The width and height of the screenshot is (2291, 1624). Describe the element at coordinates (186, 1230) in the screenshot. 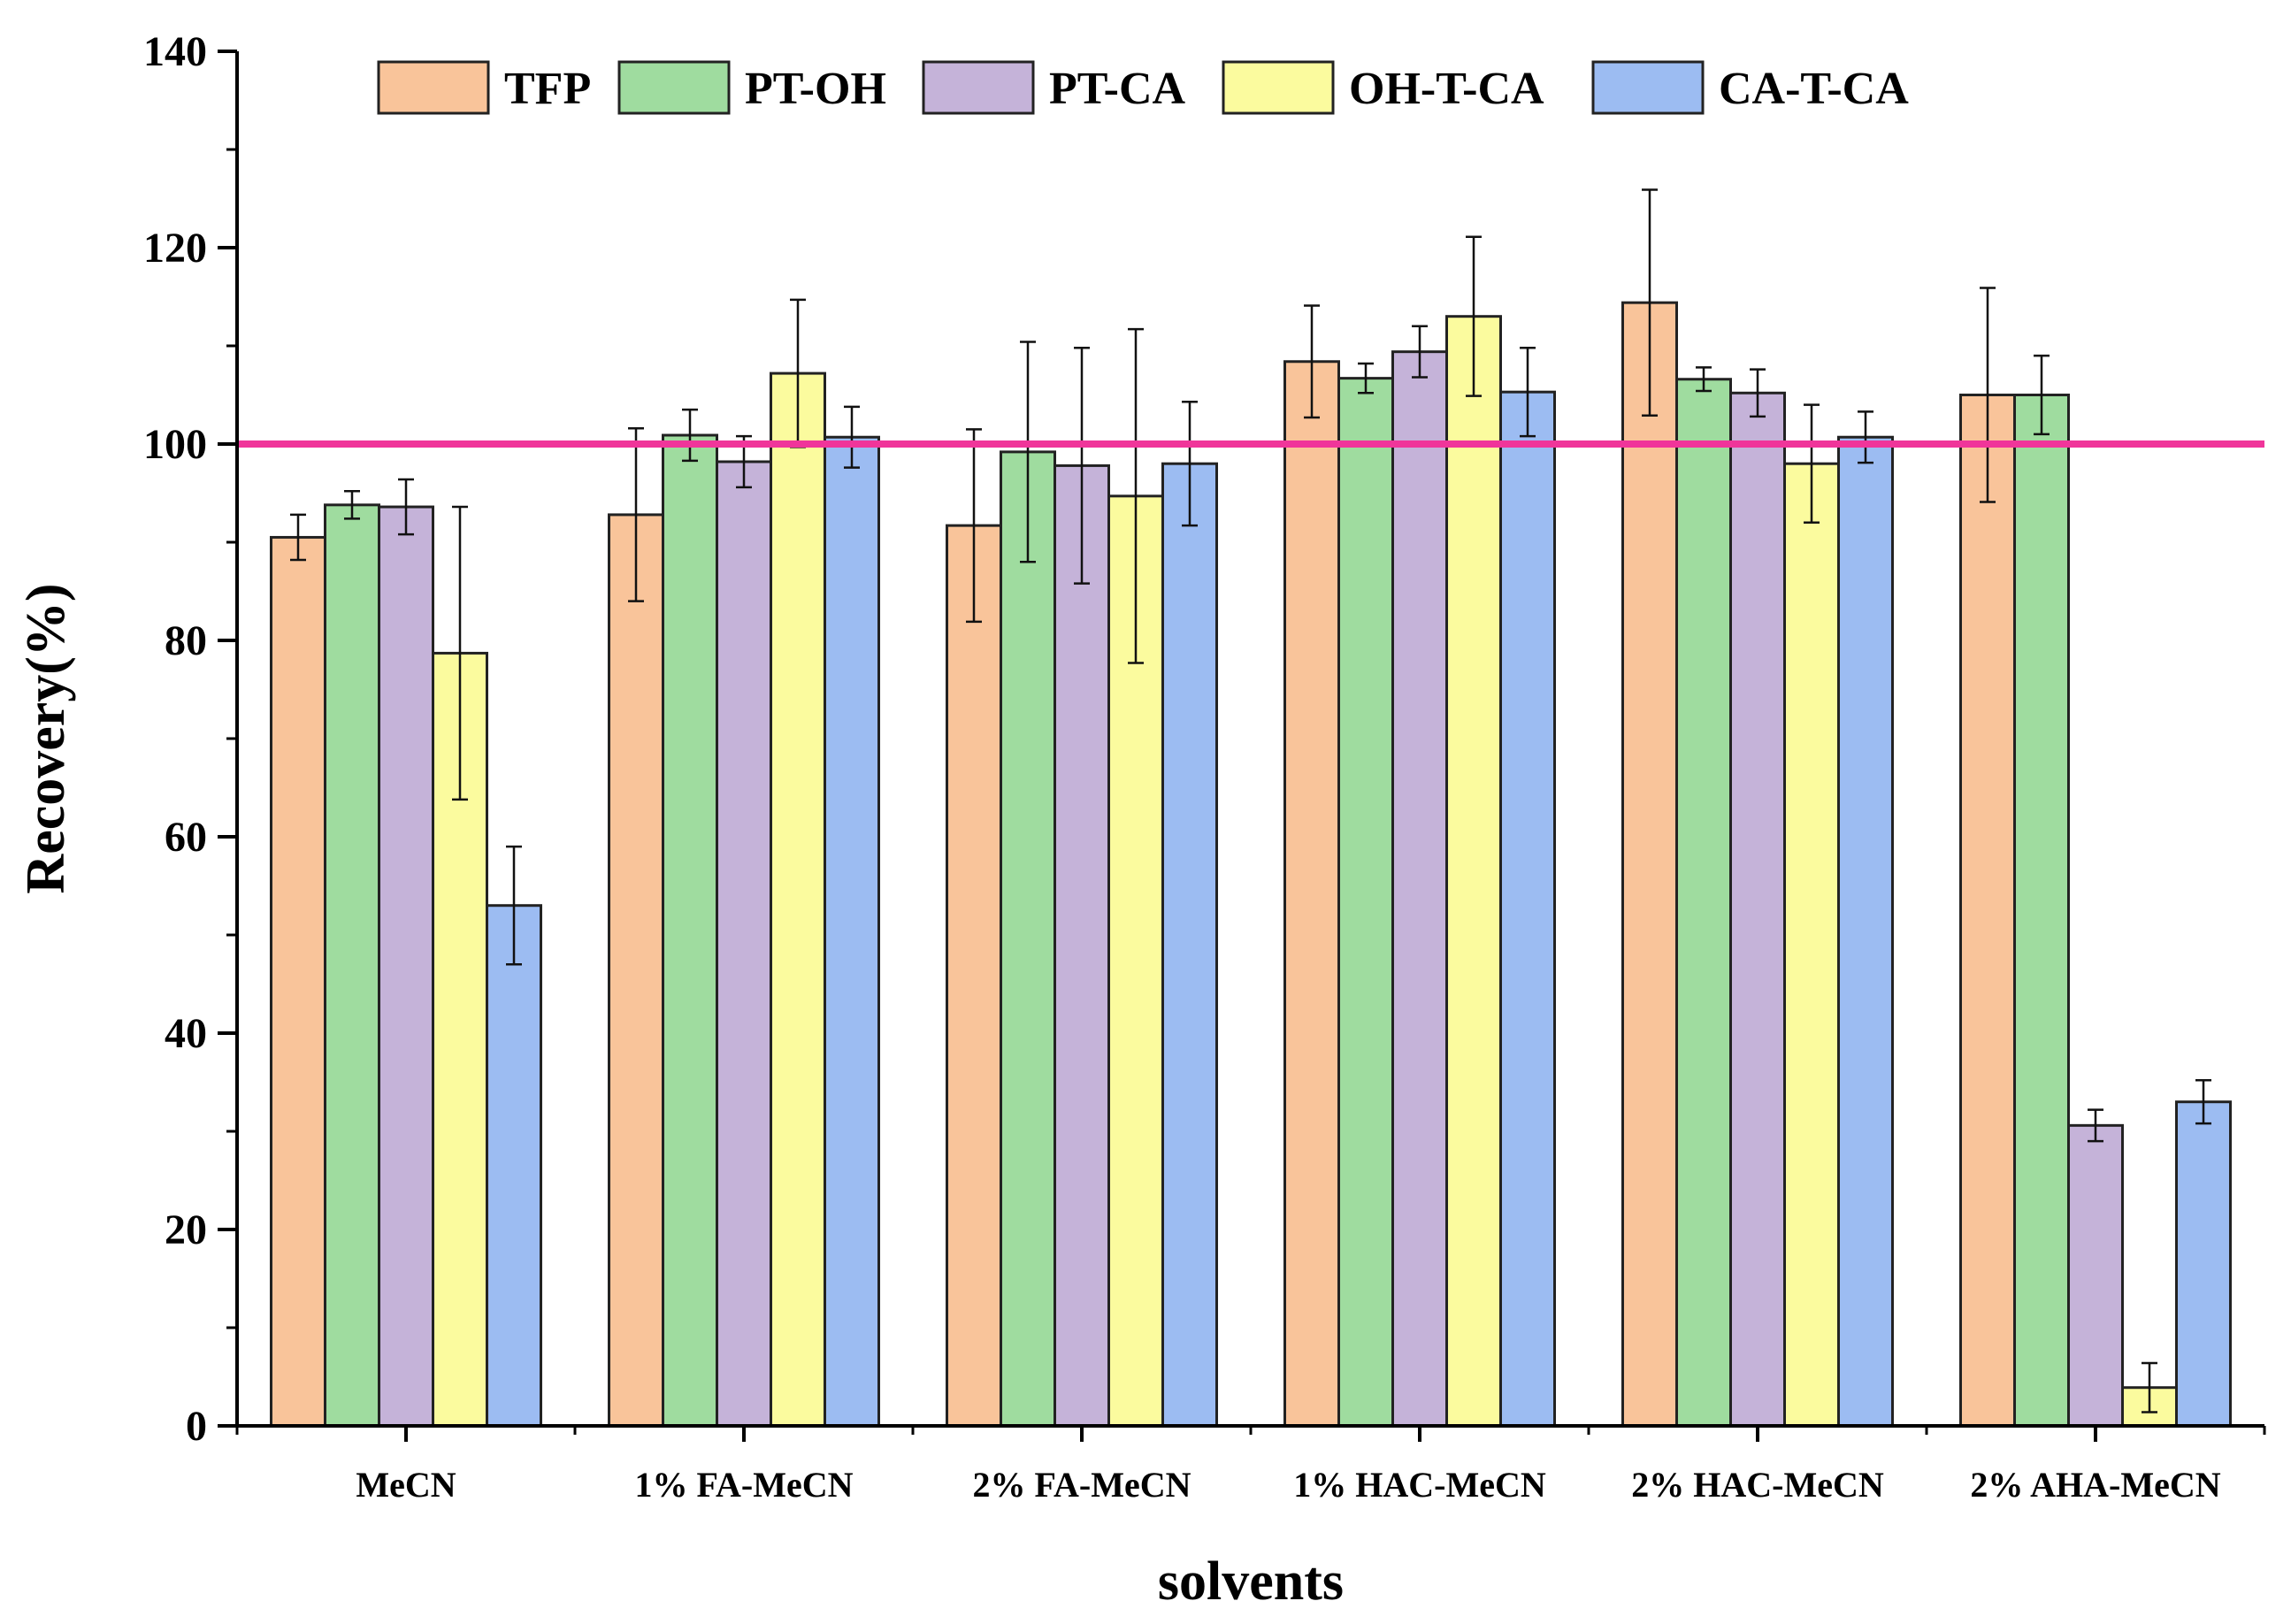

I see `y-tick-label: 20` at that location.